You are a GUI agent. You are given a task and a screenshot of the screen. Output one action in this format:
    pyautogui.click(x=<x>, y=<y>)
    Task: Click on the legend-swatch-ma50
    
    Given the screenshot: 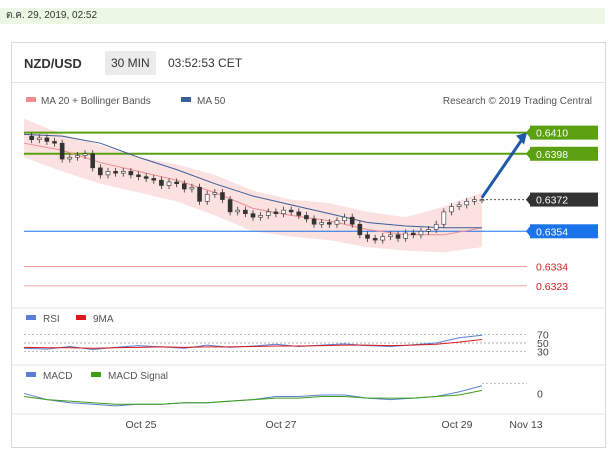 What is the action you would take?
    pyautogui.click(x=186, y=99)
    